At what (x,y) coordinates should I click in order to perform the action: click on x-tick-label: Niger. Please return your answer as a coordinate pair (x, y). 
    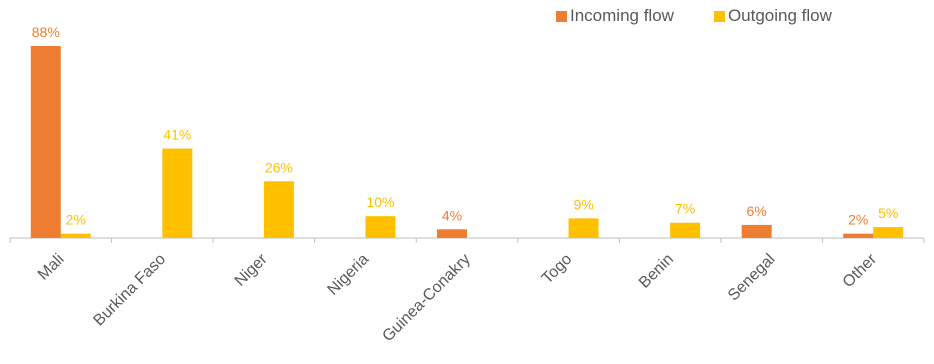
    Looking at the image, I should click on (252, 270).